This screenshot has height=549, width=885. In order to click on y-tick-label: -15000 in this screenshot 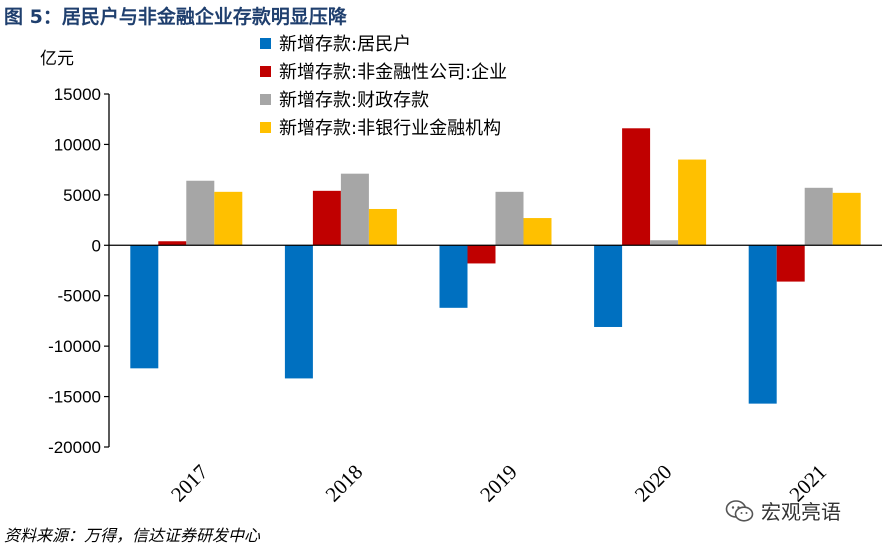, I will do `click(74, 397)`.